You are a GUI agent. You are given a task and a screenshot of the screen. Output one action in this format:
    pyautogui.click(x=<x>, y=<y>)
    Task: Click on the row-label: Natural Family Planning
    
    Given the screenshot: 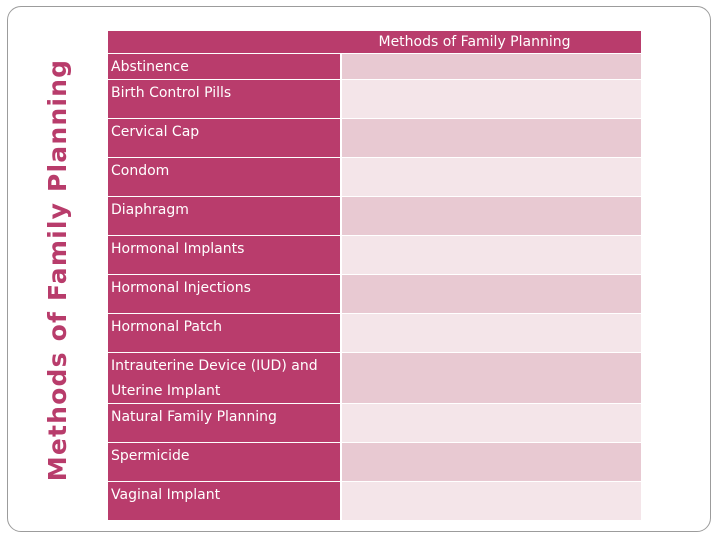 What is the action you would take?
    pyautogui.click(x=224, y=423)
    